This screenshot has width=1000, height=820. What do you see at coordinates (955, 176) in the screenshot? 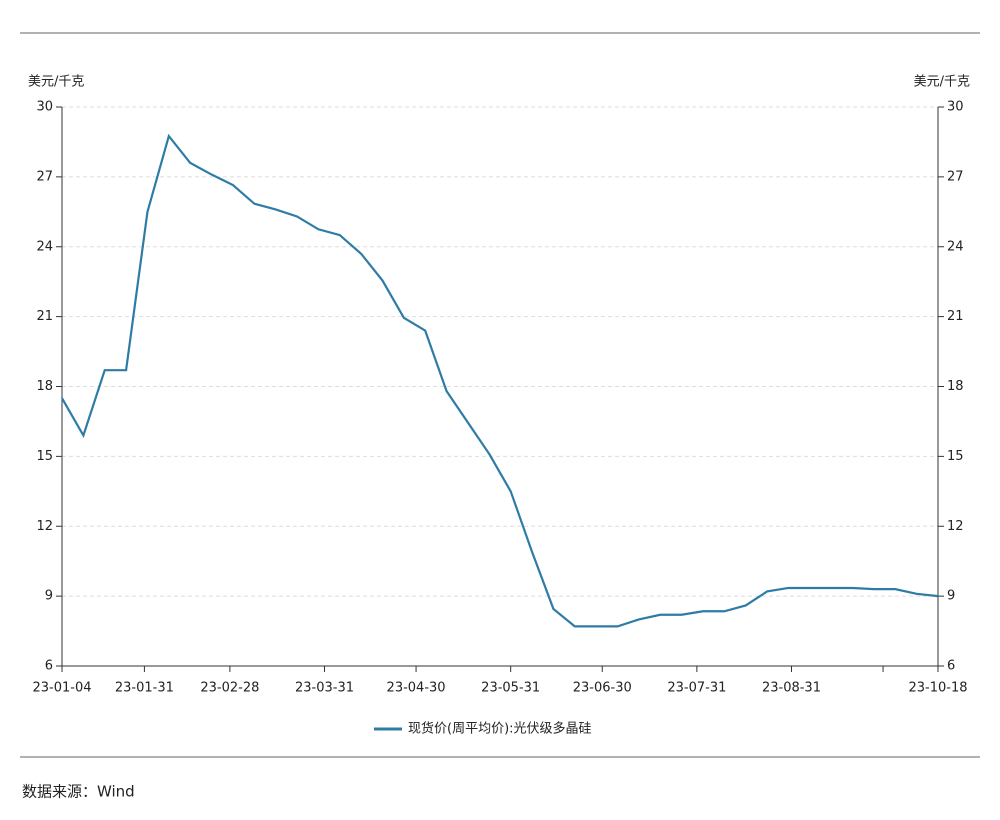
I see `y2-tick-label: 27` at bounding box center [955, 176].